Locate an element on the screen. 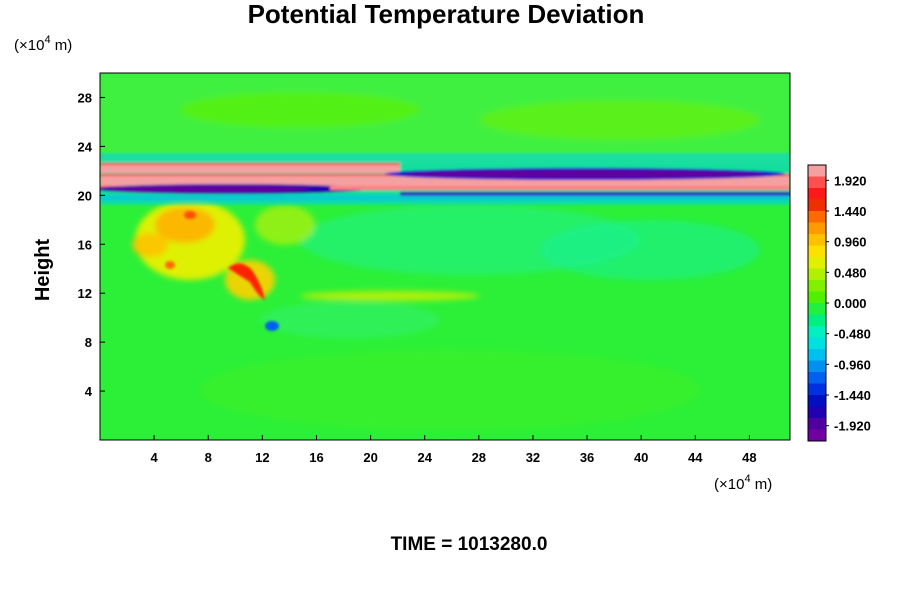  colorbar-label: -0.480 is located at coordinates (852, 334).